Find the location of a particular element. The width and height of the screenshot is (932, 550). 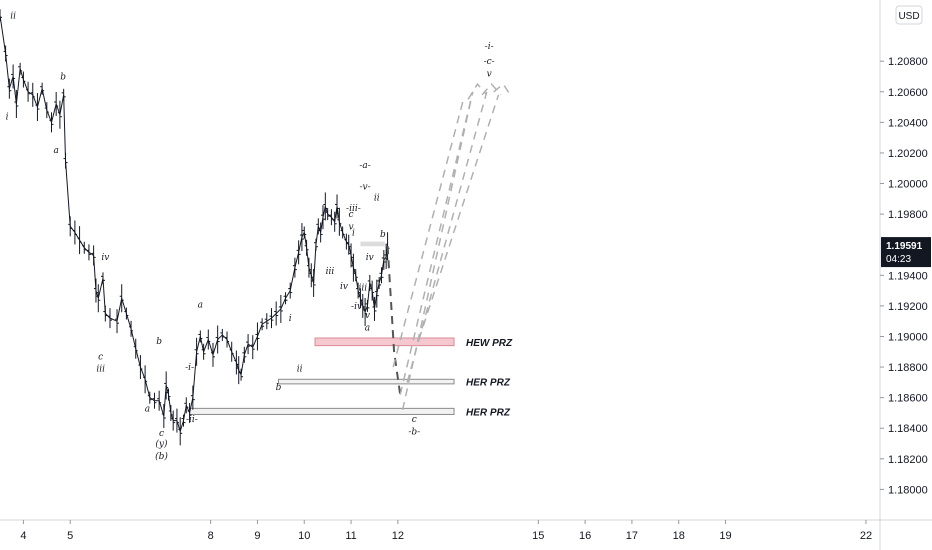

wave-label: -c- is located at coordinates (489, 62).